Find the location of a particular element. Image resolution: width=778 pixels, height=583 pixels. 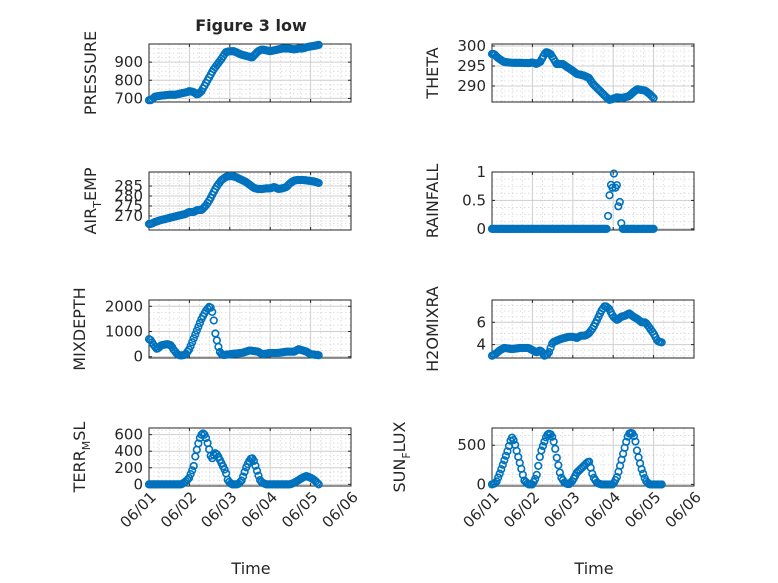

y-tick-label: 1000 is located at coordinates (124, 332).